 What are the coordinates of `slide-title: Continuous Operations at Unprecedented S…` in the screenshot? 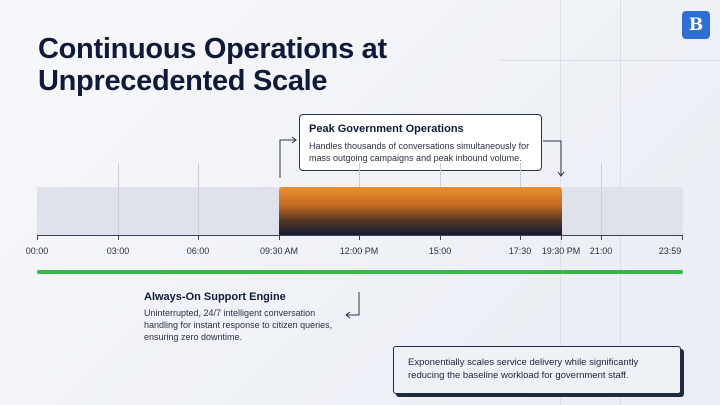 It's located at (212, 65).